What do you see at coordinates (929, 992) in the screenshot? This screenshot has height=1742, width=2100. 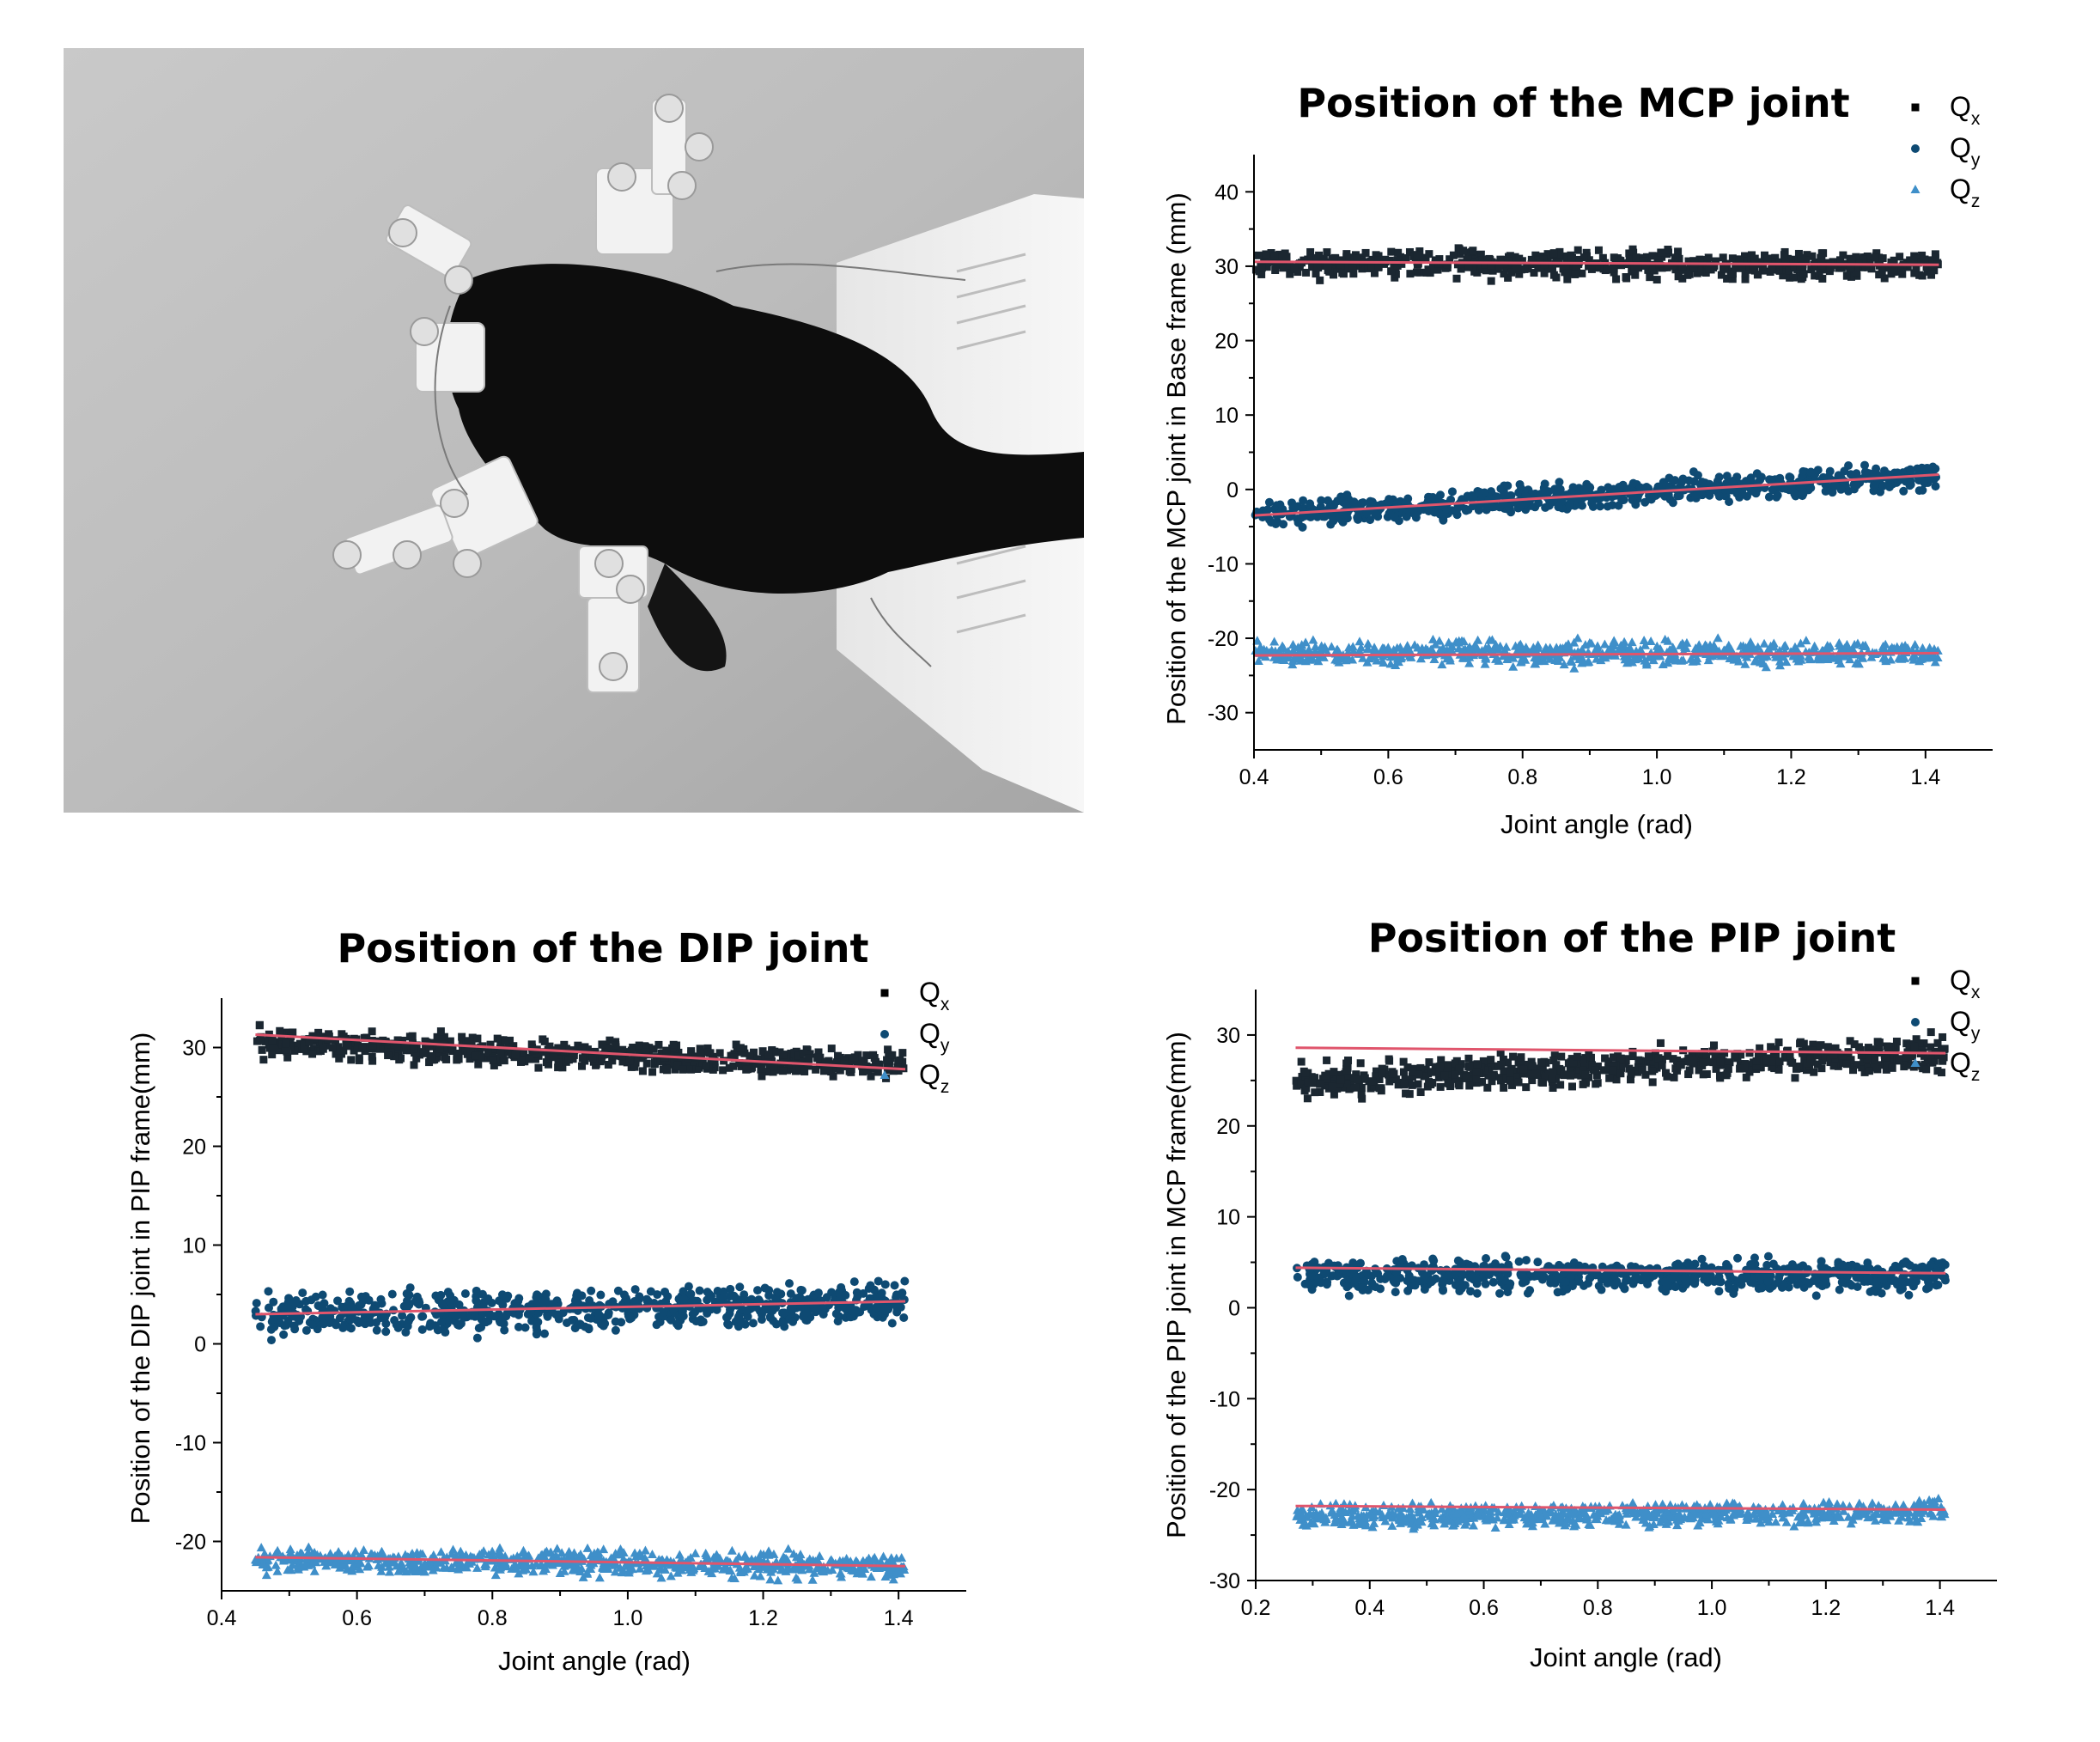 I see `legend-main: Q` at bounding box center [929, 992].